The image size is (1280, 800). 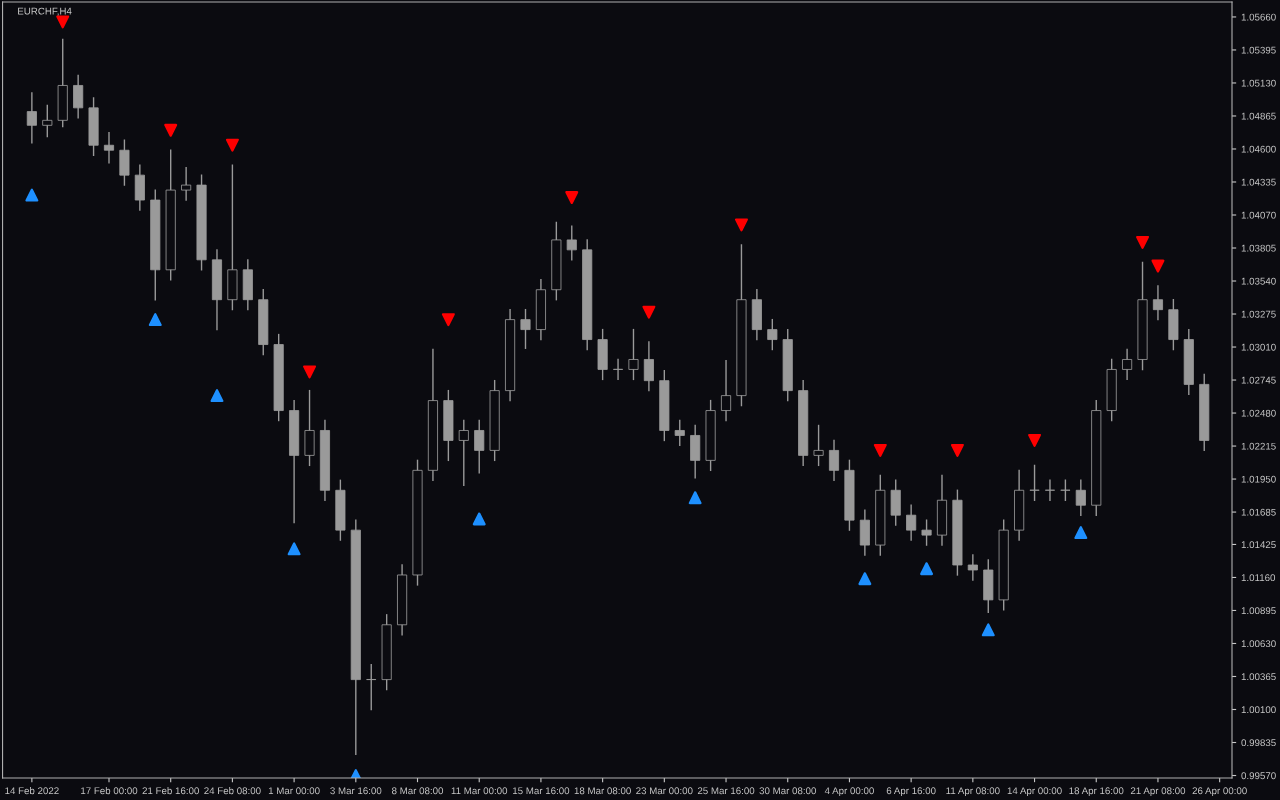 What do you see at coordinates (1258, 578) in the screenshot?
I see `y-tick-label: 1.01160` at bounding box center [1258, 578].